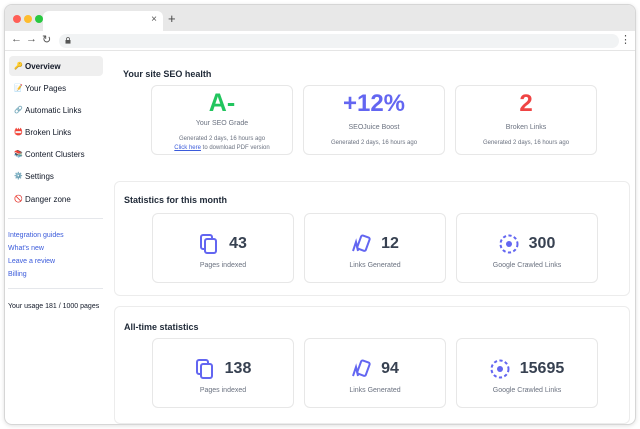 This screenshot has width=640, height=429. I want to click on section-title: Your site SEO health, so click(167, 74).